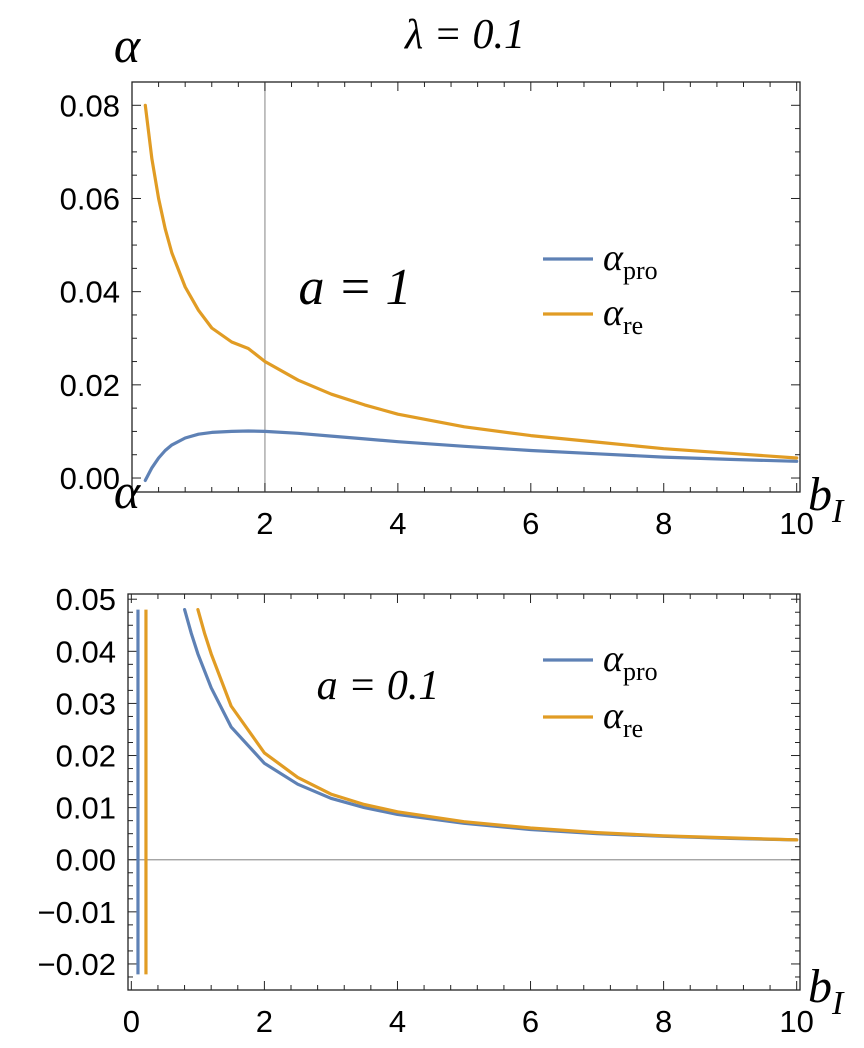 The height and width of the screenshot is (1048, 864). Describe the element at coordinates (378, 686) in the screenshot. I see `chart-annotation: a = 0.1` at that location.